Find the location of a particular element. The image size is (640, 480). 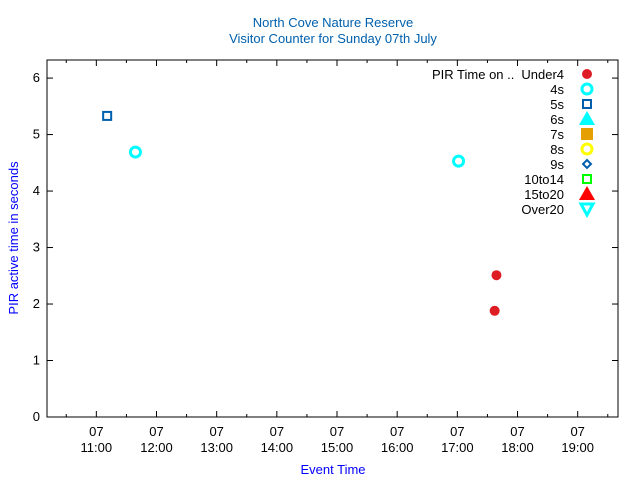

x-tick-time: 18:00 is located at coordinates (517, 447).